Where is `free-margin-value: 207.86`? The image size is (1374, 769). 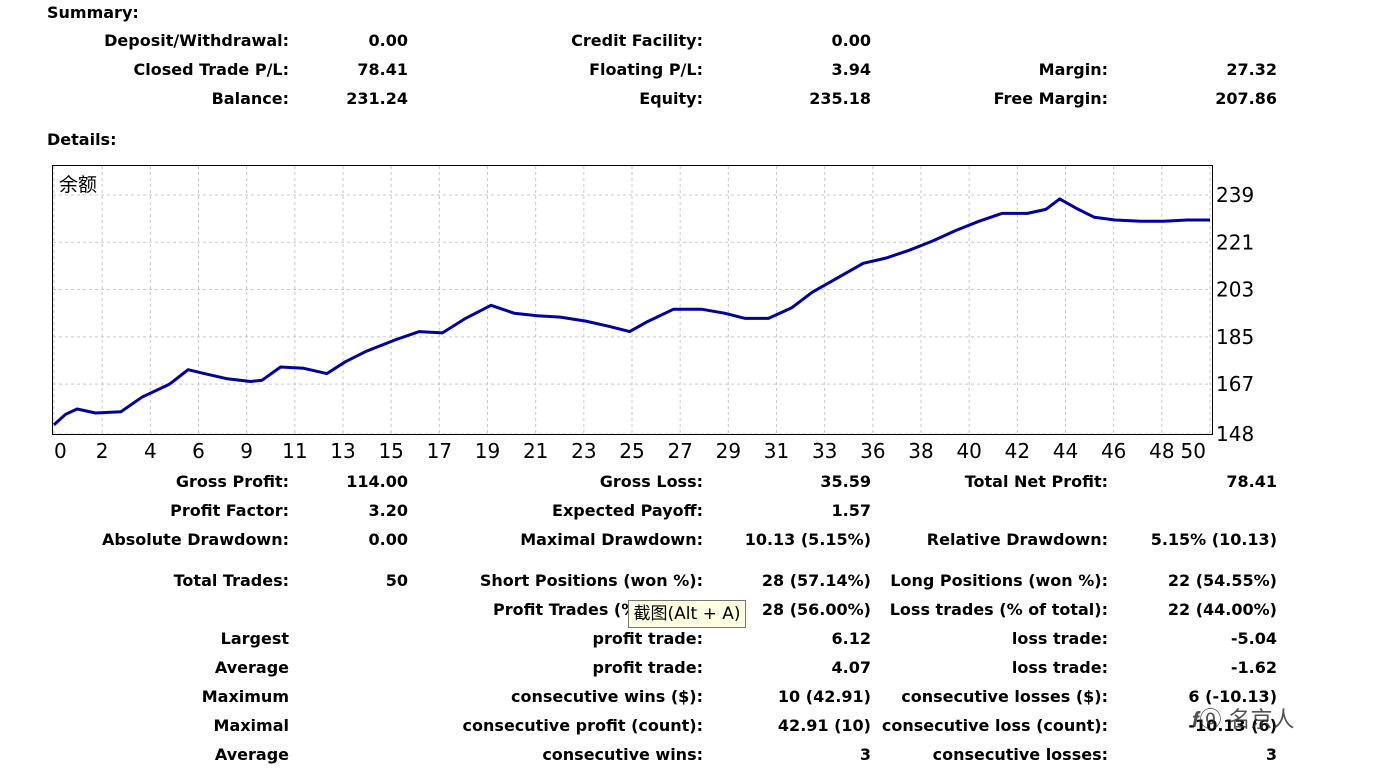
free-margin-value: 207.86 is located at coordinates (1246, 98).